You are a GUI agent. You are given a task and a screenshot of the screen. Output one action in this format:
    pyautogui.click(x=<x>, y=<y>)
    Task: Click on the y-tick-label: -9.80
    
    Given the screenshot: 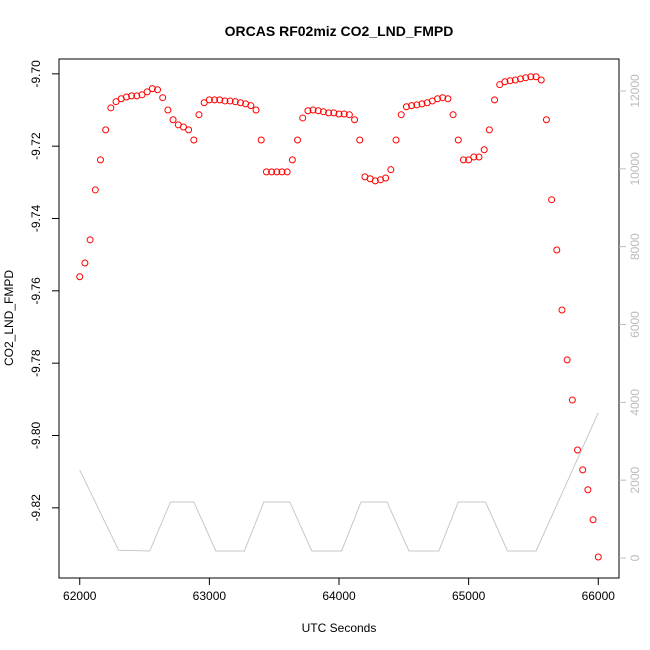 What is the action you would take?
    pyautogui.click(x=36, y=436)
    